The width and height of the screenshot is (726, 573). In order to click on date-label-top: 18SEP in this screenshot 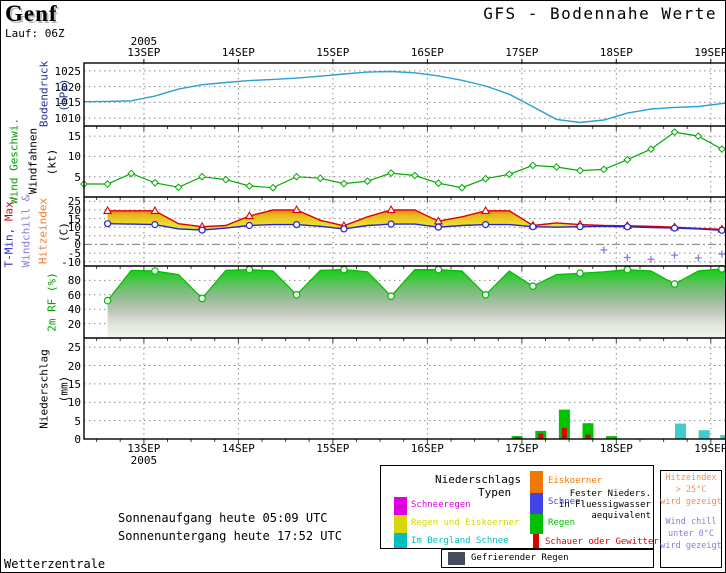, I will do `click(616, 52)`.